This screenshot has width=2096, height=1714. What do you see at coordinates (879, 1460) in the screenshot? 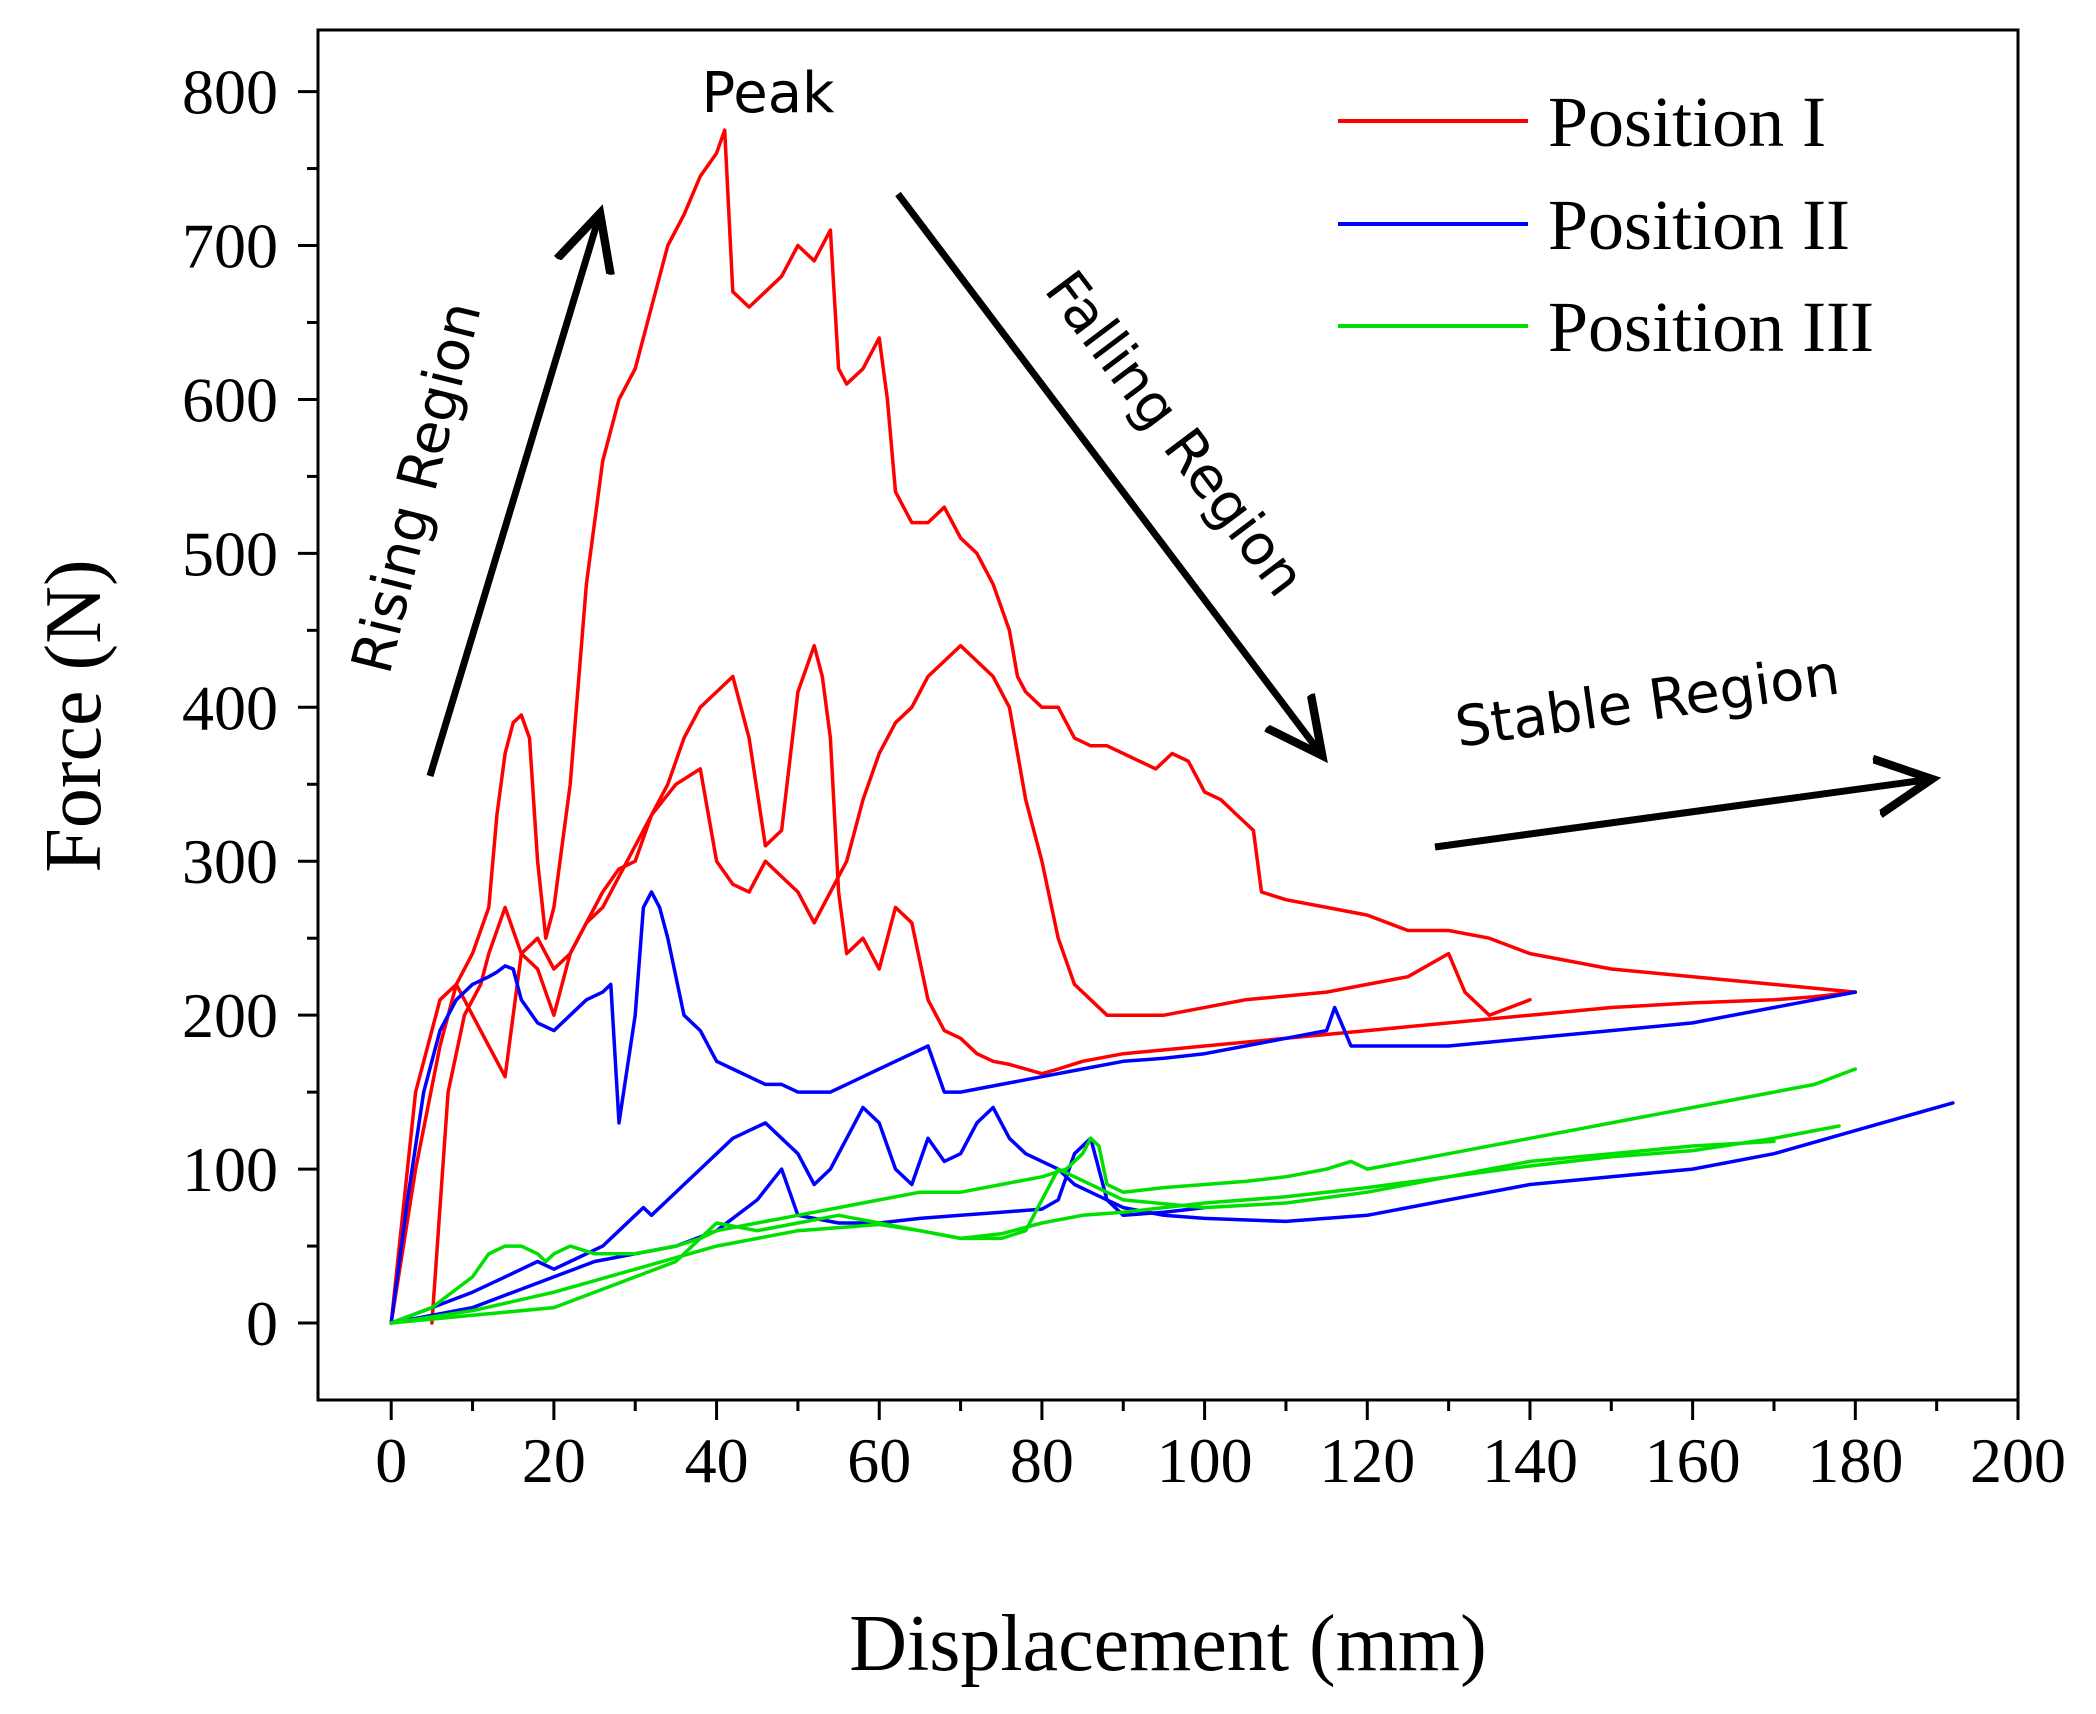
I see `x-tick-label: 60` at bounding box center [879, 1460].